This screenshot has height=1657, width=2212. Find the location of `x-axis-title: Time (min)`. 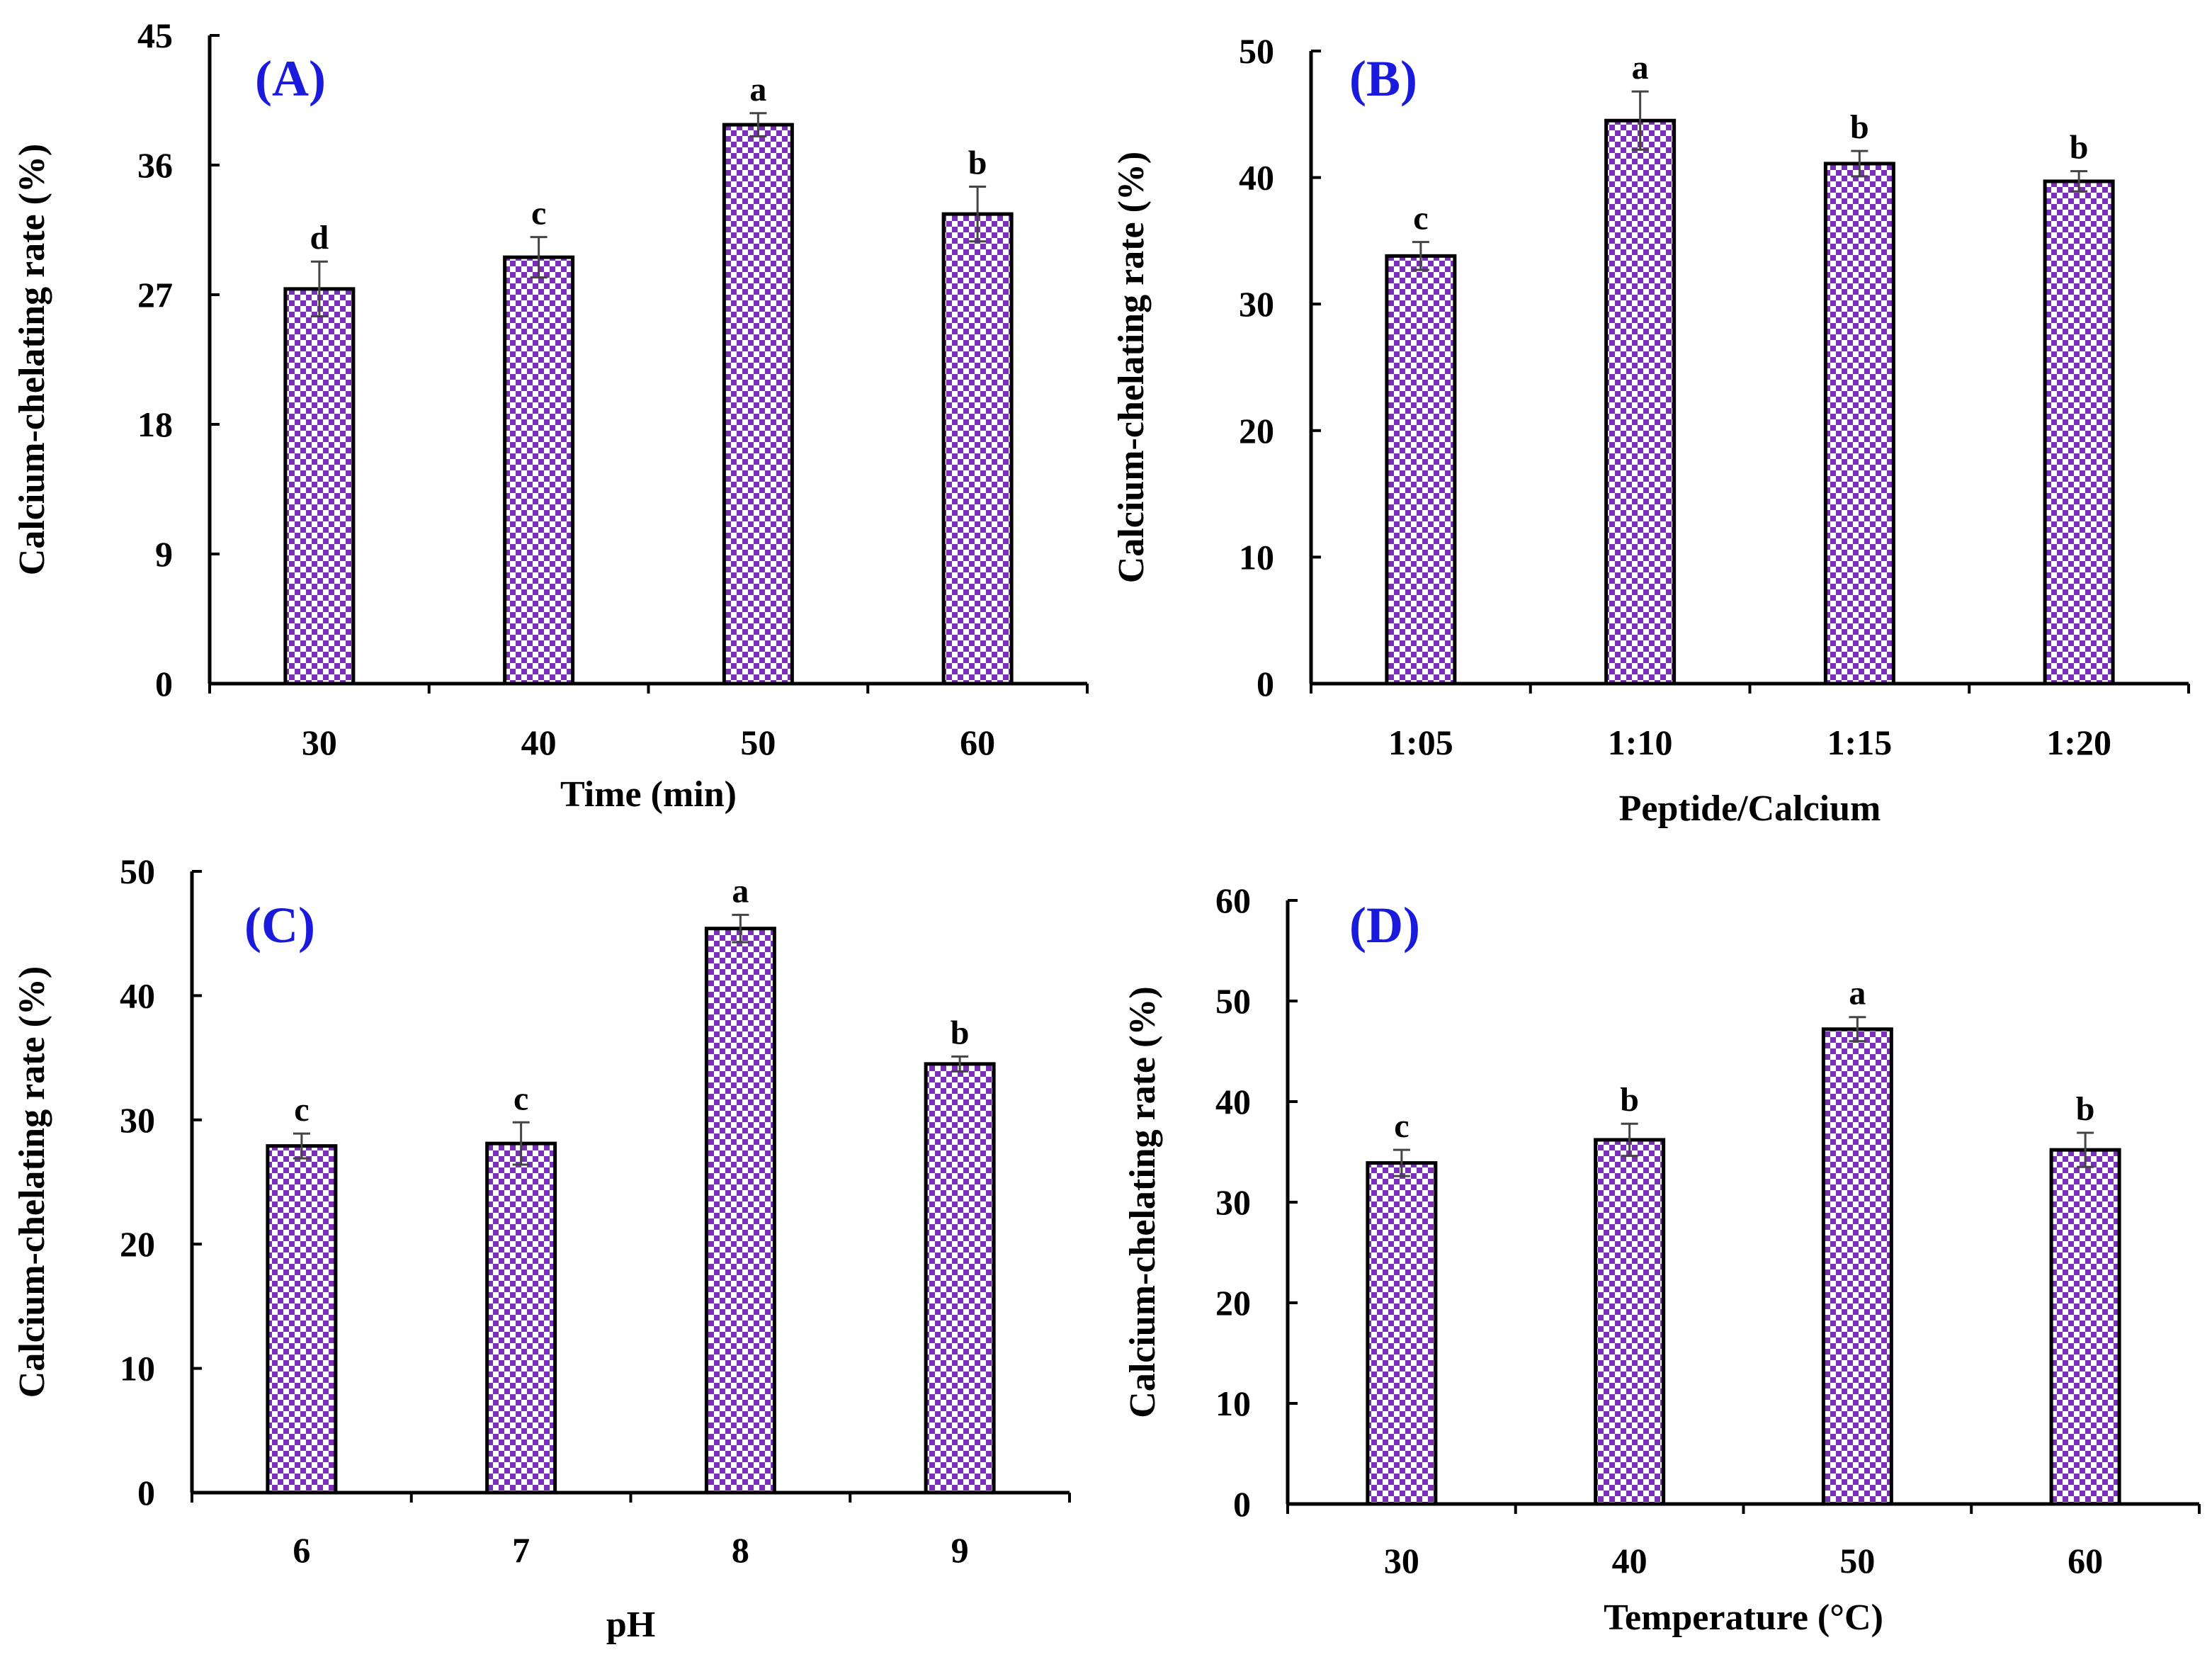

x-axis-title: Time (min) is located at coordinates (649, 794).